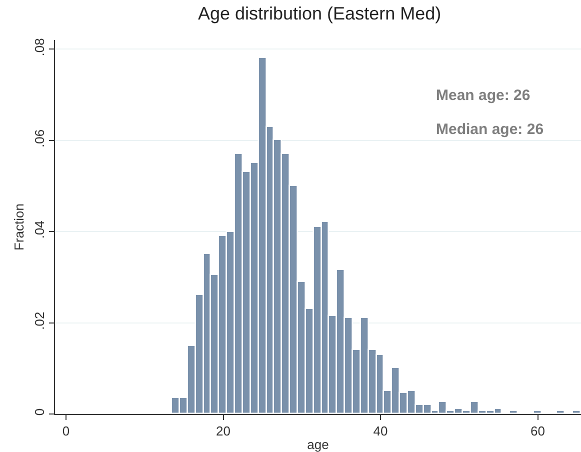 This screenshot has width=581, height=452. What do you see at coordinates (483, 95) in the screenshot?
I see `annotation: Mean age: 26` at bounding box center [483, 95].